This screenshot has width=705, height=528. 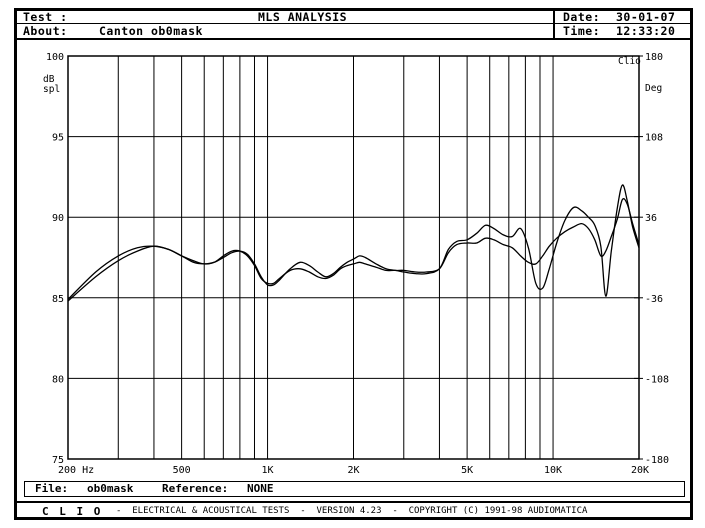 I want to click on y-axis-label: dB spl, so click(x=51, y=84).